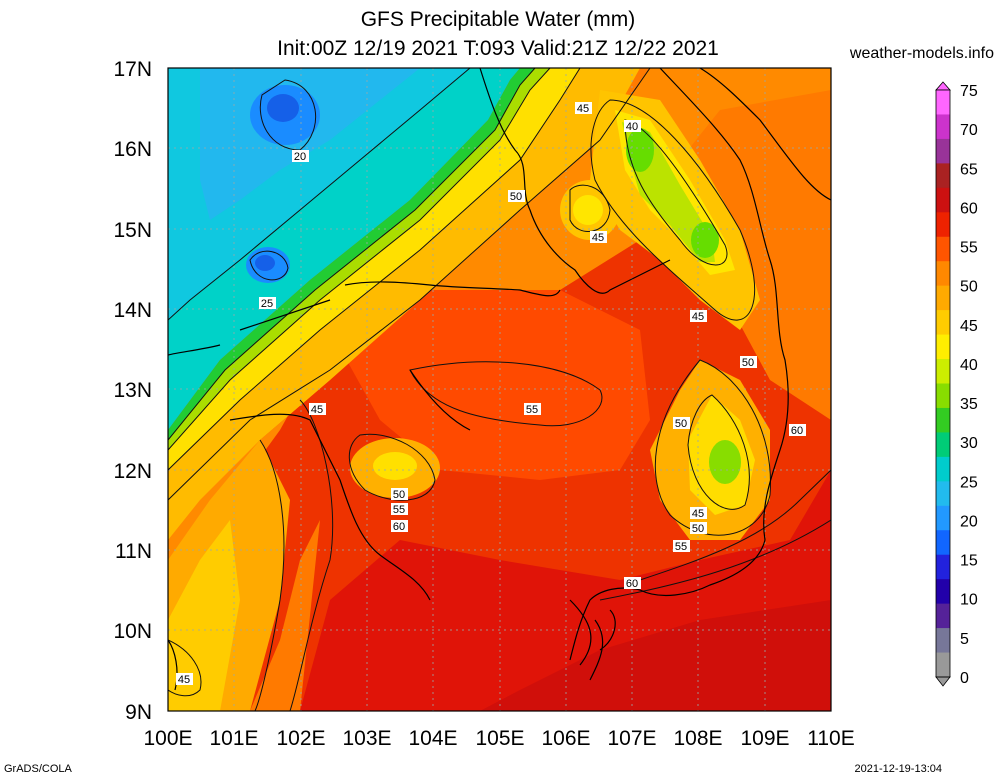 Image resolution: width=1000 pixels, height=779 pixels. Describe the element at coordinates (138, 712) in the screenshot. I see `lat-label: 9N` at that location.